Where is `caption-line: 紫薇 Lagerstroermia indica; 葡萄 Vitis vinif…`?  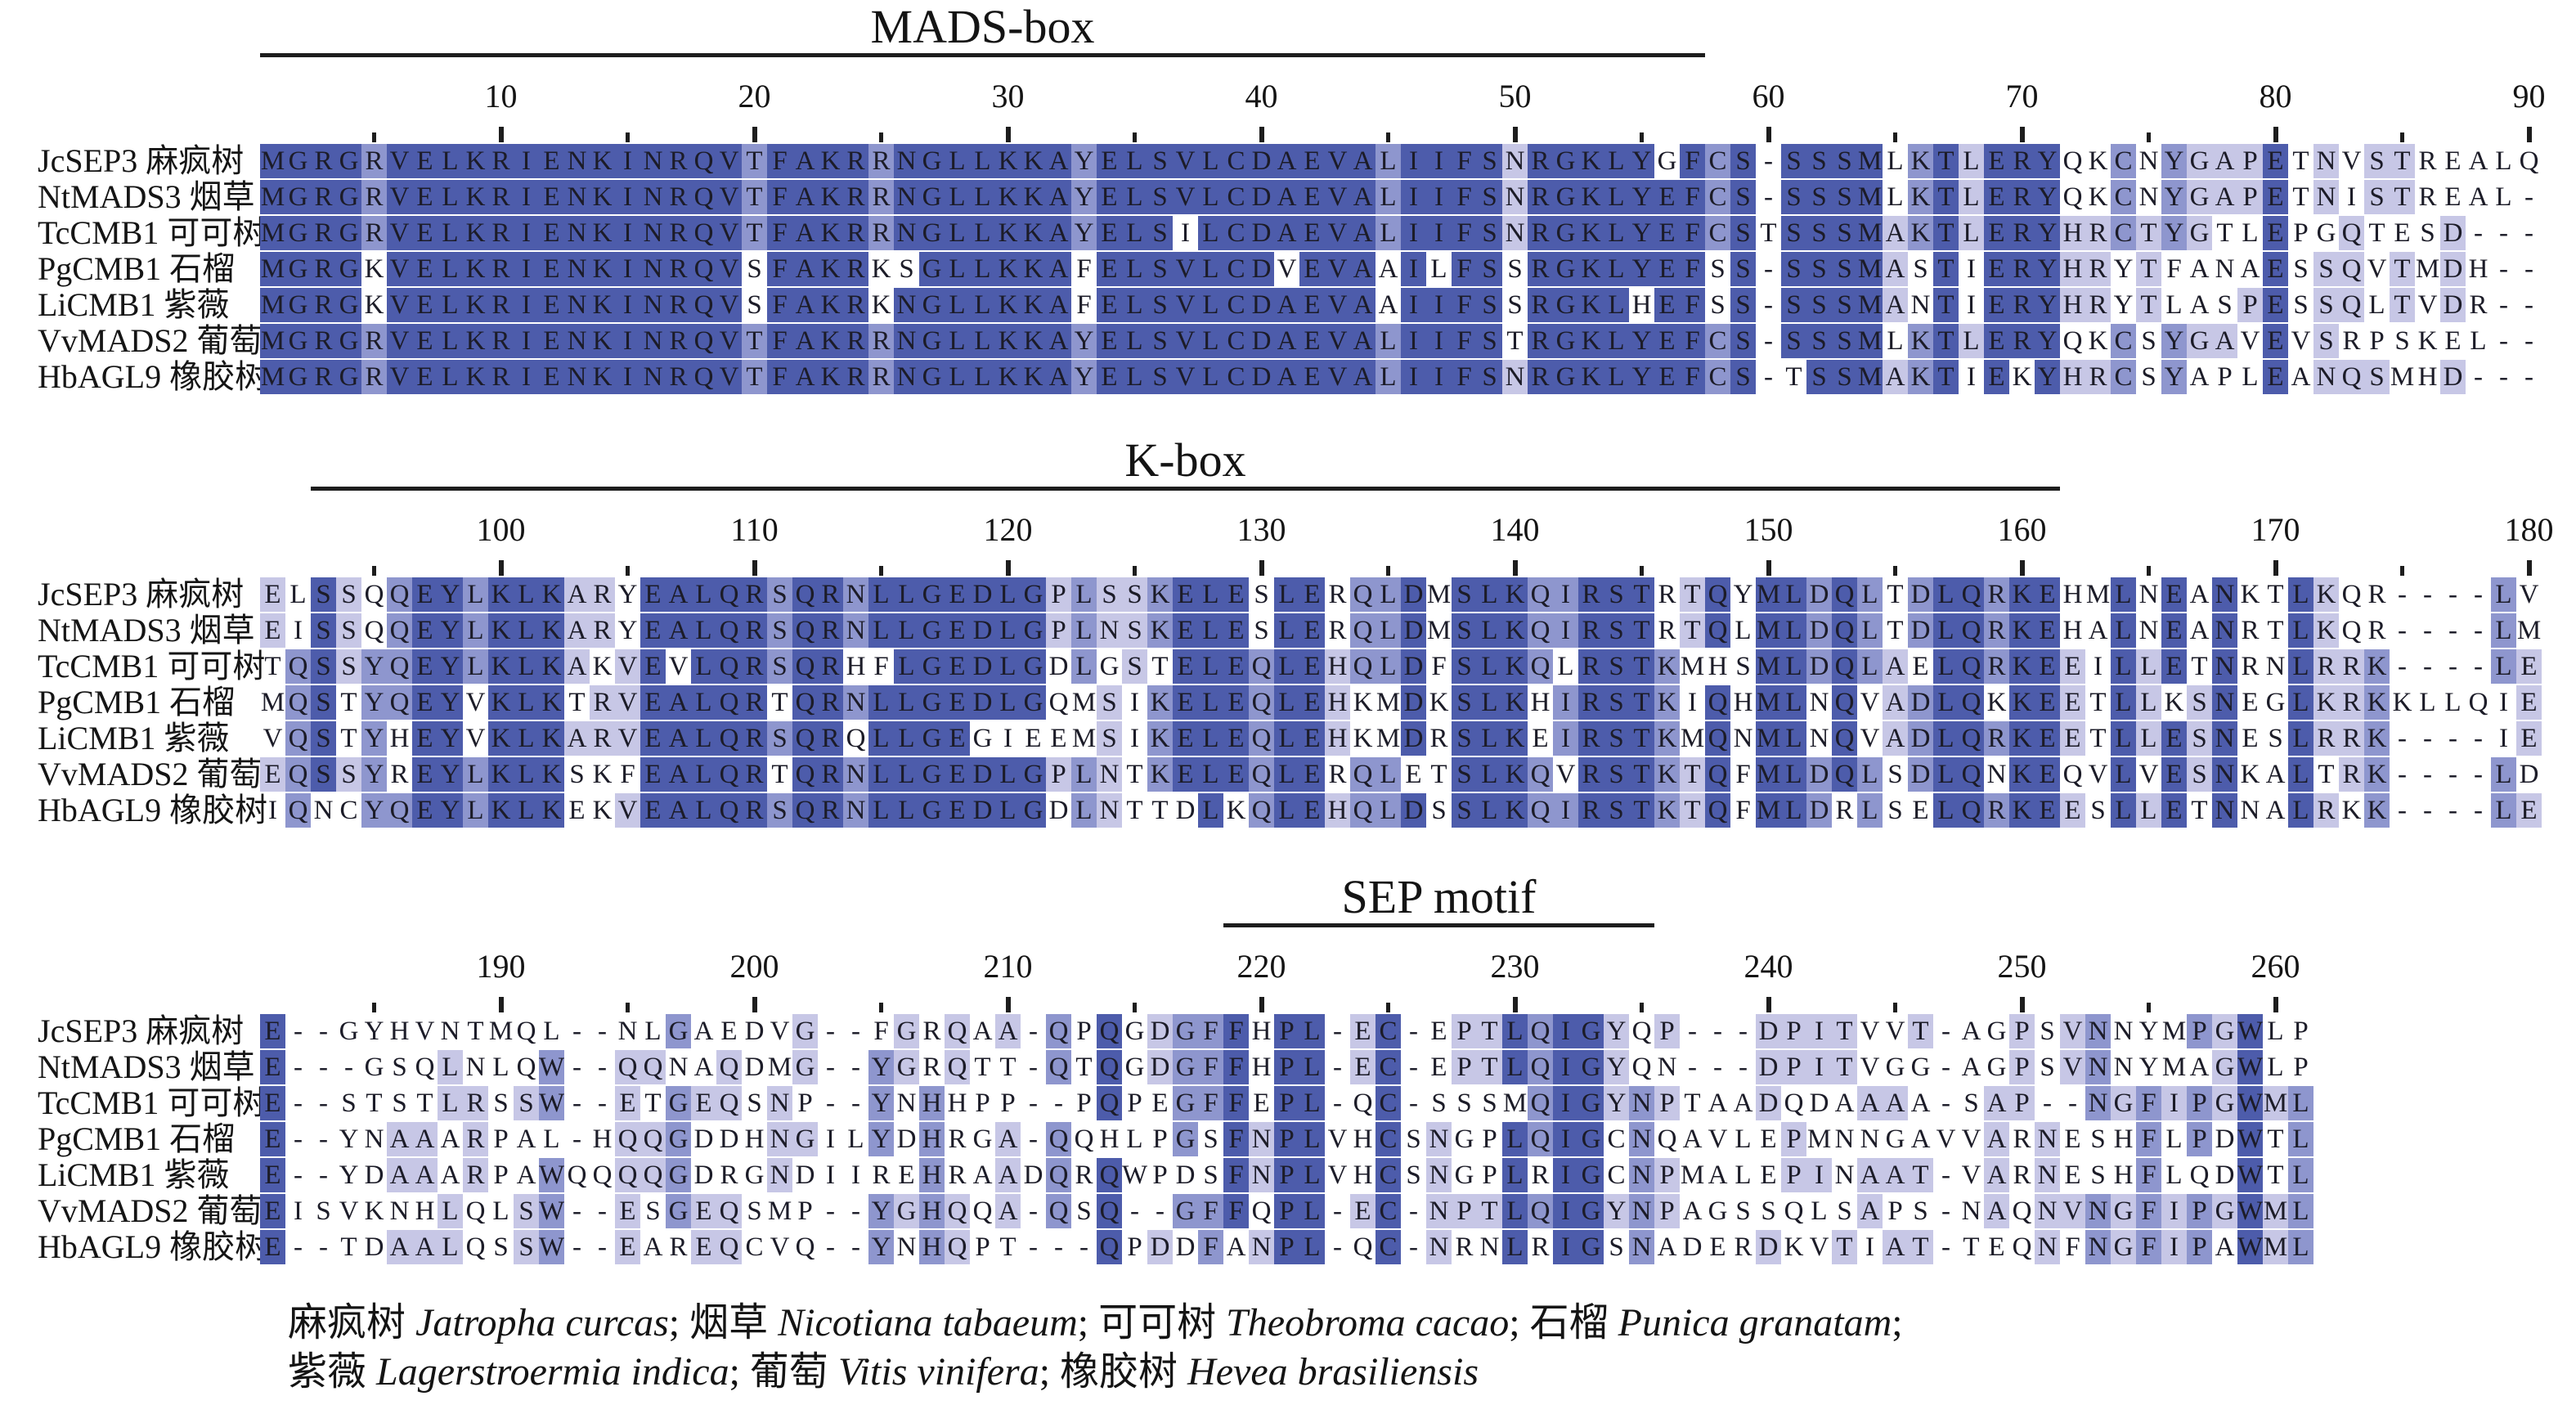
caption-line: 紫薇 Lagerstroermia indica; 葡萄 Vitis vinif… is located at coordinates (1095, 1372).